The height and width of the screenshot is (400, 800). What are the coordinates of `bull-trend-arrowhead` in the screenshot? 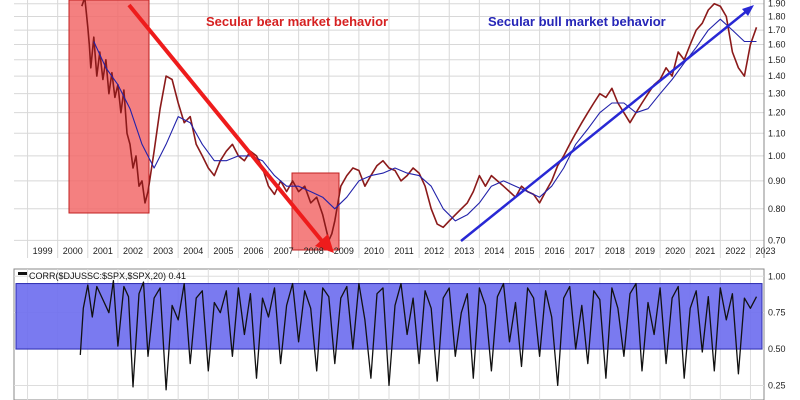 It's located at (748, 10).